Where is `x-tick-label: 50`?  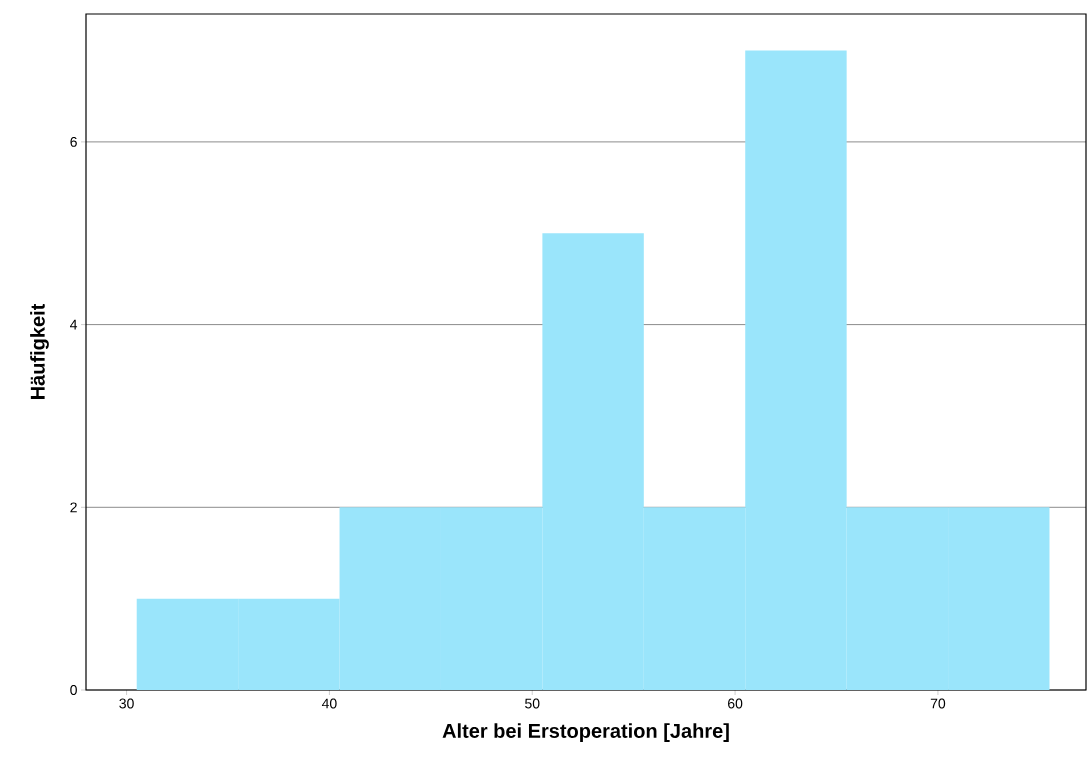 x-tick-label: 50 is located at coordinates (532, 703).